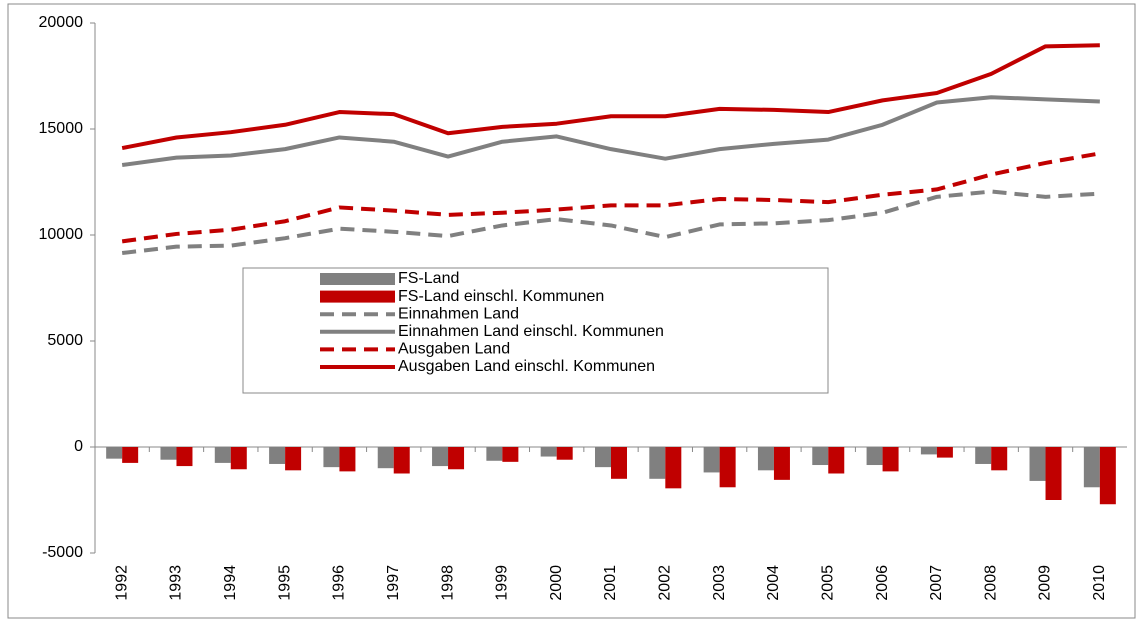 This screenshot has width=1137, height=619. I want to click on x-tick-label: 1996, so click(339, 583).